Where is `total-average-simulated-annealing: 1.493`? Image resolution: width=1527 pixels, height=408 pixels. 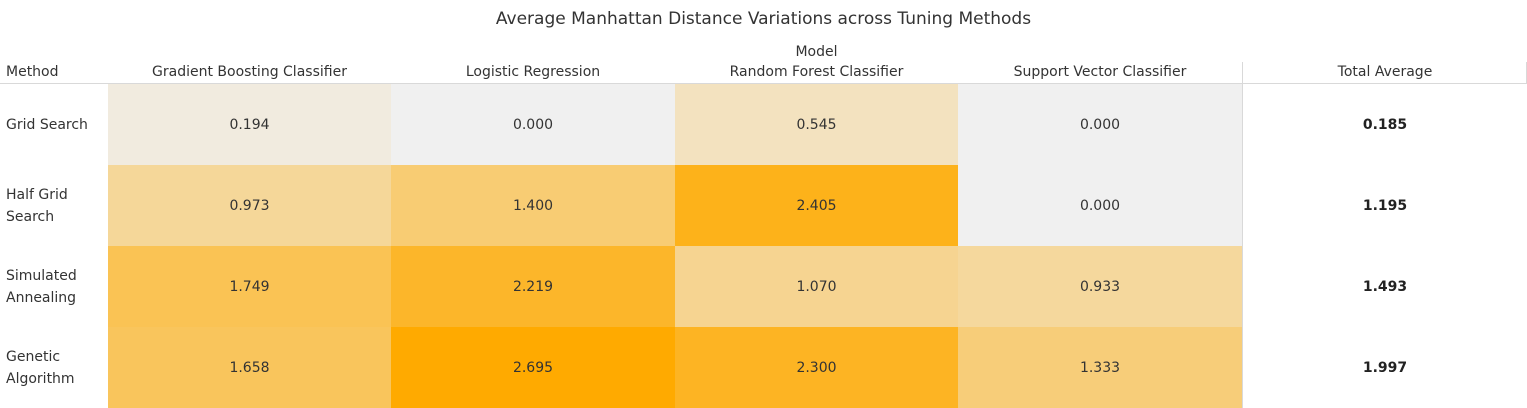
total-average-simulated-annealing: 1.493 is located at coordinates (1385, 286).